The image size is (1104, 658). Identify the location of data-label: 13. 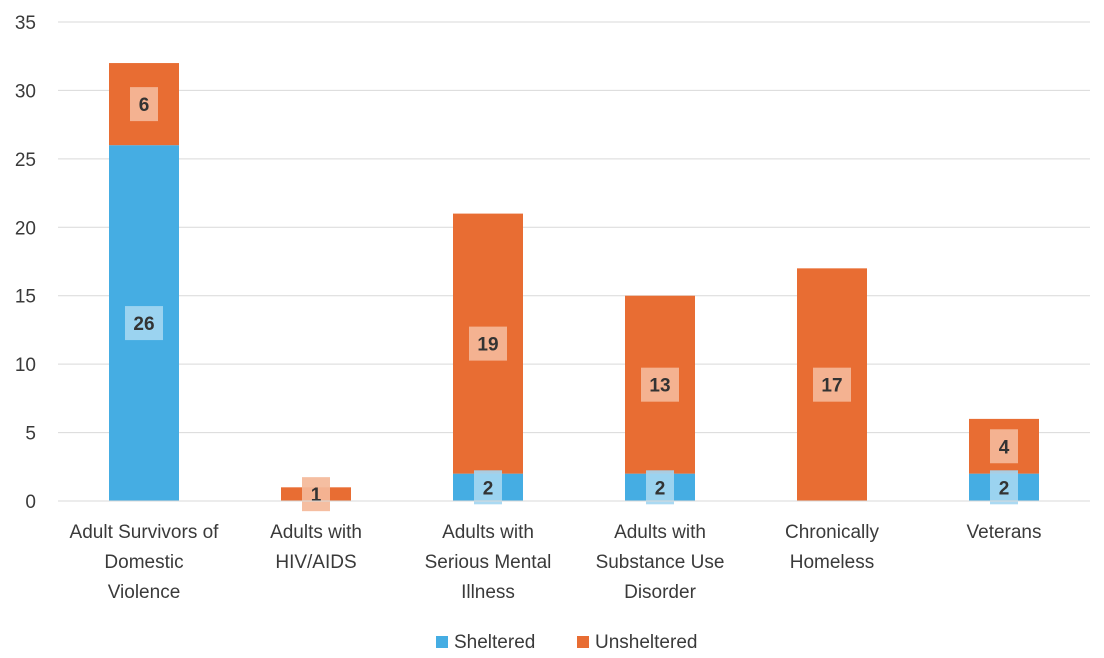
(659, 386).